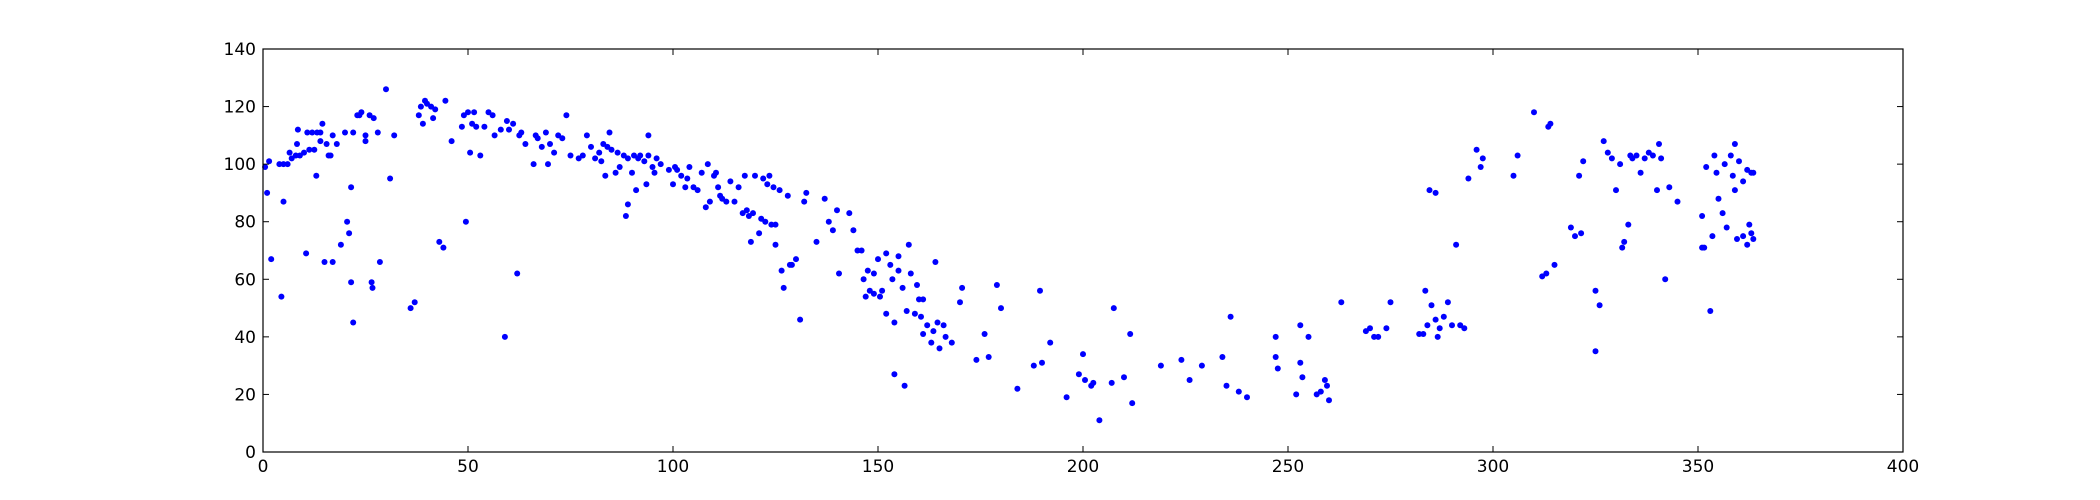 This screenshot has height=500, width=2100. Describe the element at coordinates (263, 467) in the screenshot. I see `x-tick-label: 0` at that location.